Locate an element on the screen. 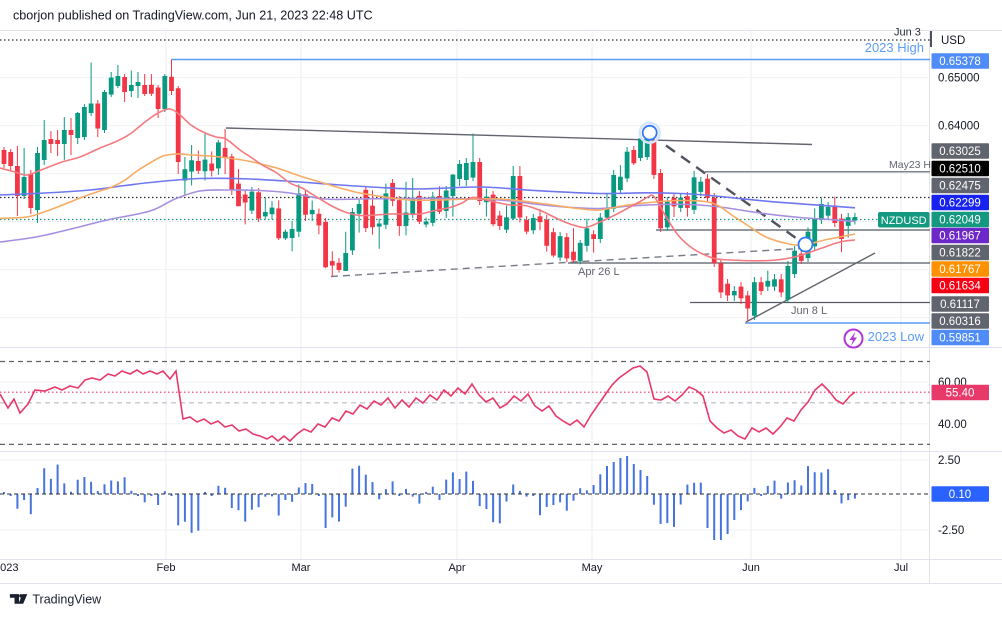 The image size is (1002, 622). svg-text: 0.65000 is located at coordinates (959, 79).